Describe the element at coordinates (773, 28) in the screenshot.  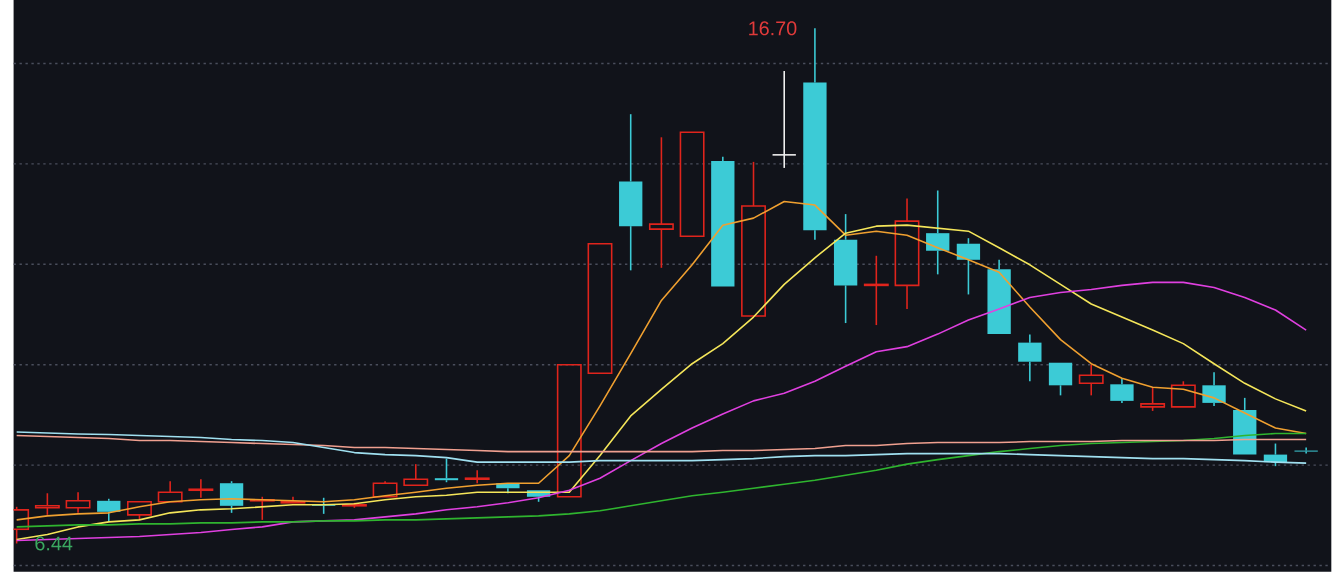
I see `annotation: 16.70` at that location.